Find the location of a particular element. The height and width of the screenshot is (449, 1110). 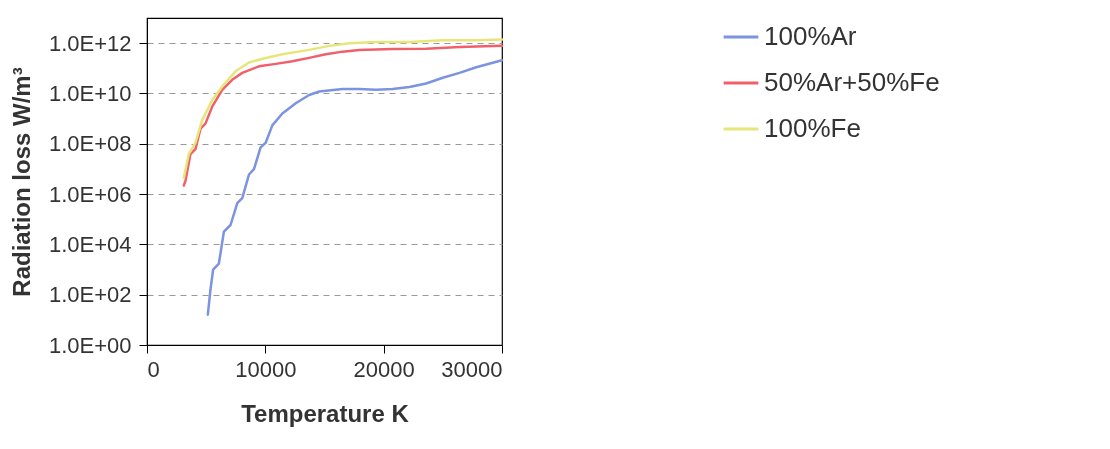

y-axis-title: Radiation loss W/m³ is located at coordinates (21, 182).